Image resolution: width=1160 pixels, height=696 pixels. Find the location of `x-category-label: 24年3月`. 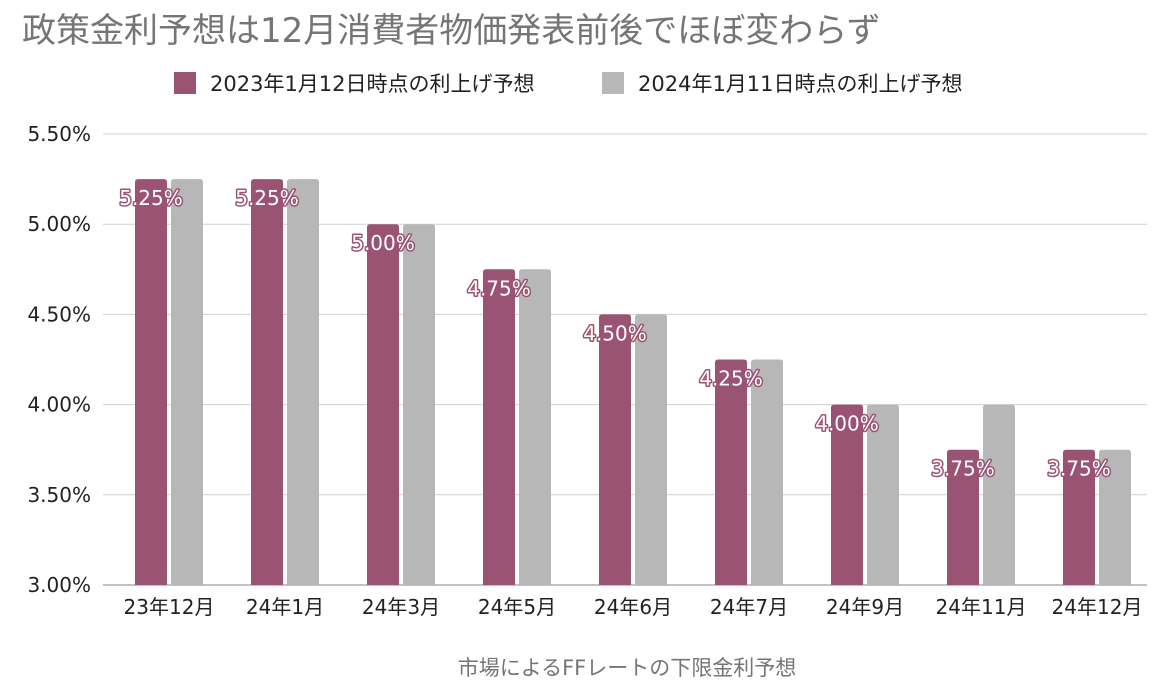

x-category-label: 24年3月 is located at coordinates (401, 607).